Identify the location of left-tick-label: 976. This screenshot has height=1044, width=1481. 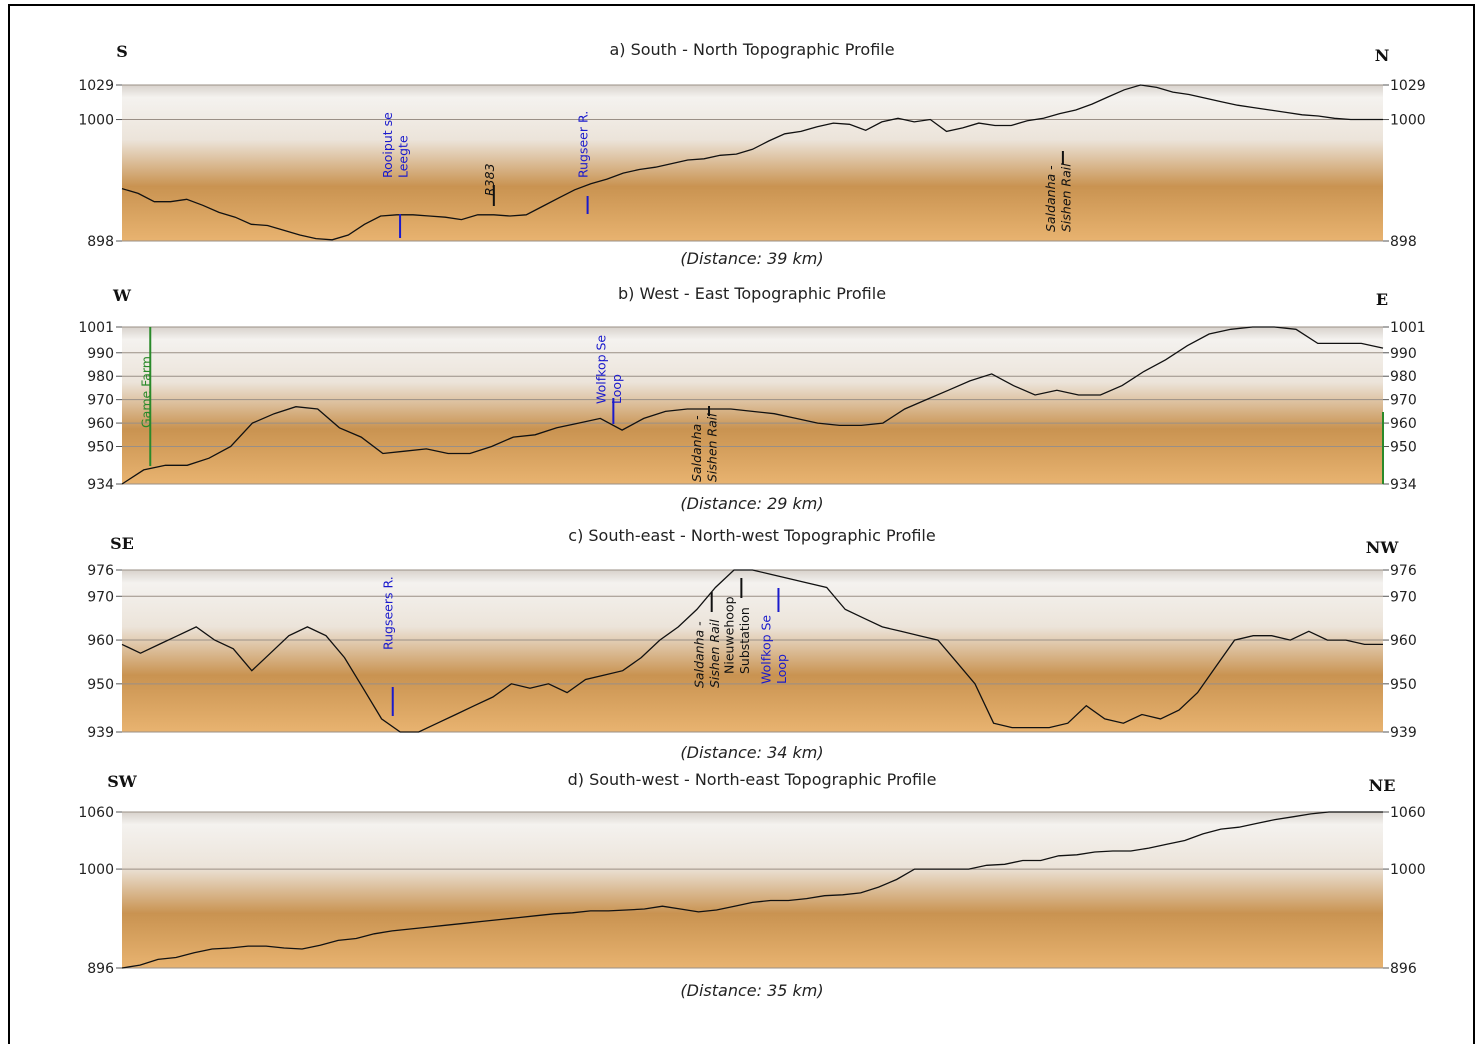
(100, 571).